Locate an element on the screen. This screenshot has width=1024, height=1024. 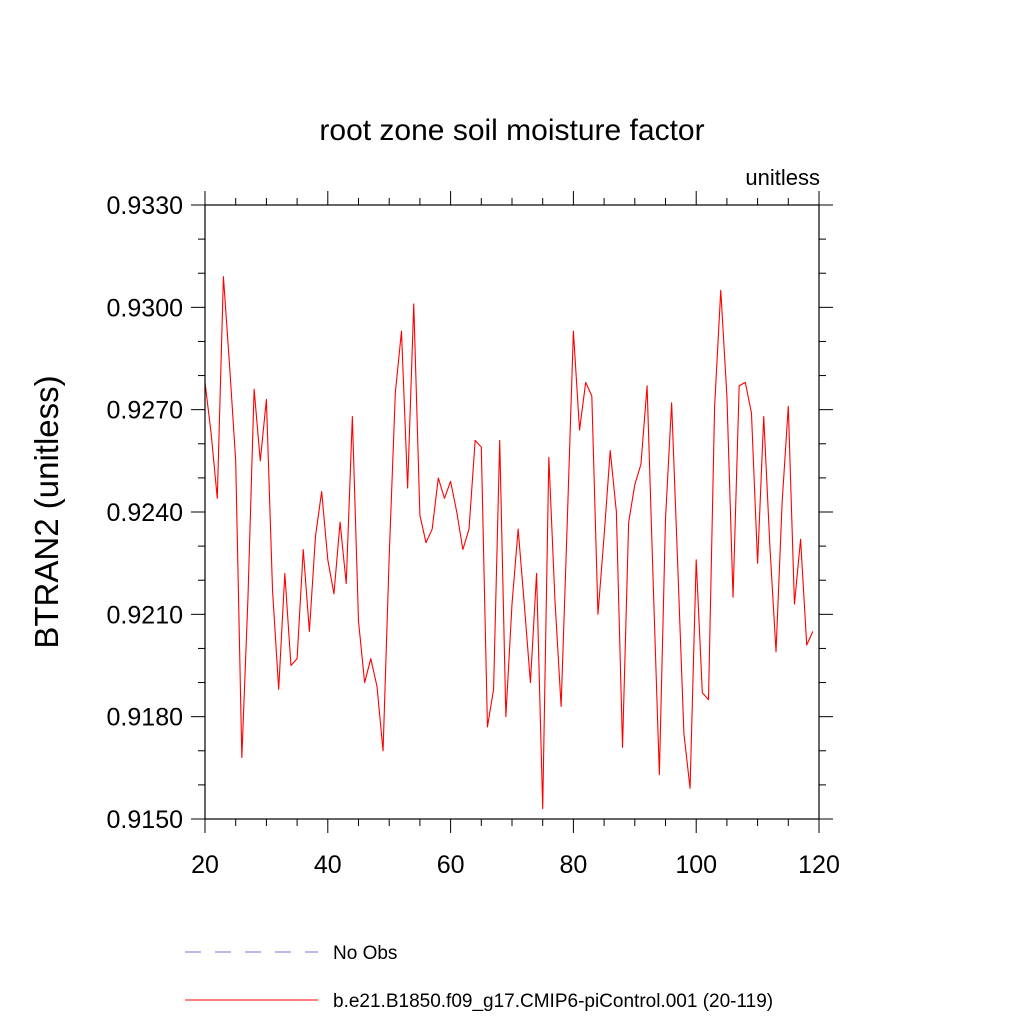
x-tick-label: 20 is located at coordinates (205, 865).